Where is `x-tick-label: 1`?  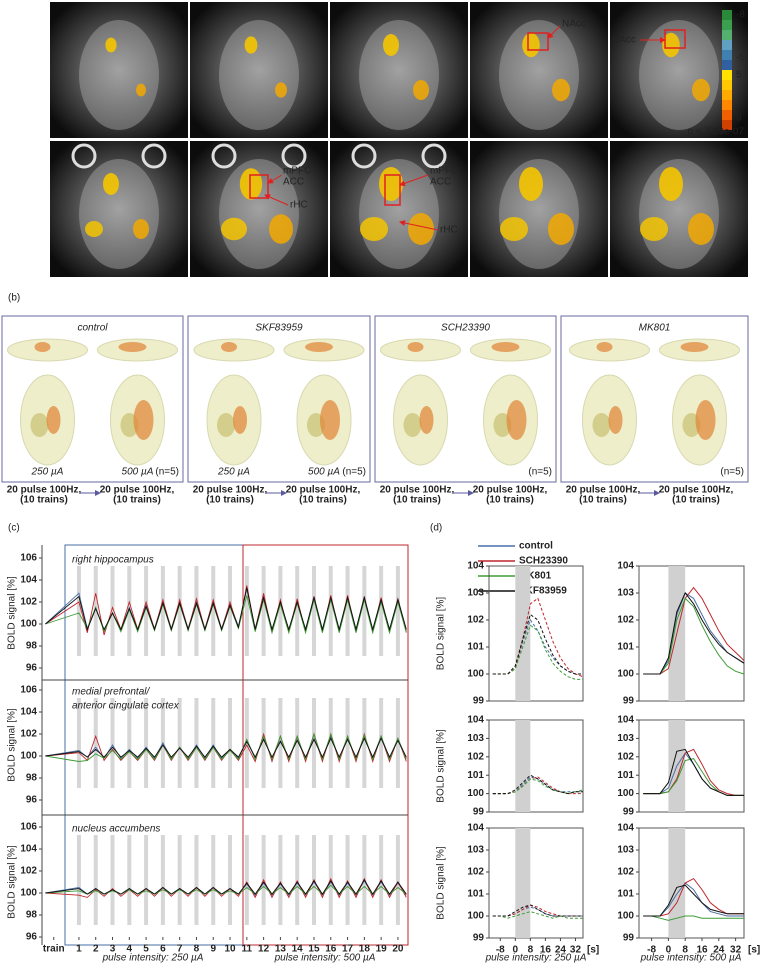
x-tick-label: 1 is located at coordinates (79, 949).